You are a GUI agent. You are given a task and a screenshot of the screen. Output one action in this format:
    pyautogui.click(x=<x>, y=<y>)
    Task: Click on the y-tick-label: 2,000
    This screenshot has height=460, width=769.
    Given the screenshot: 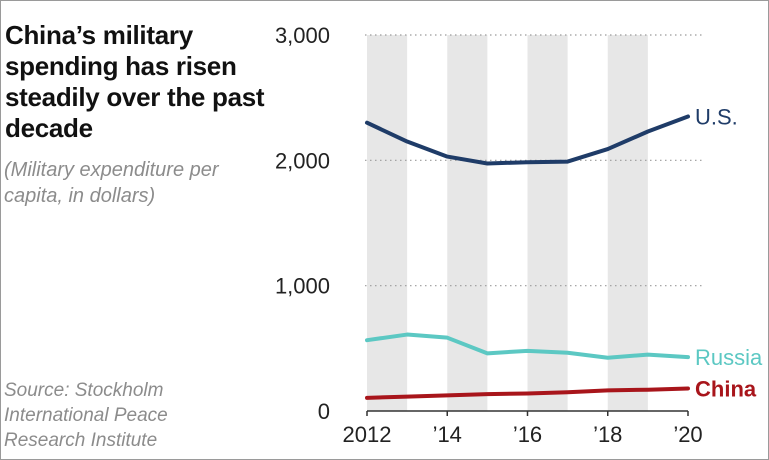 What is the action you would take?
    pyautogui.click(x=302, y=160)
    